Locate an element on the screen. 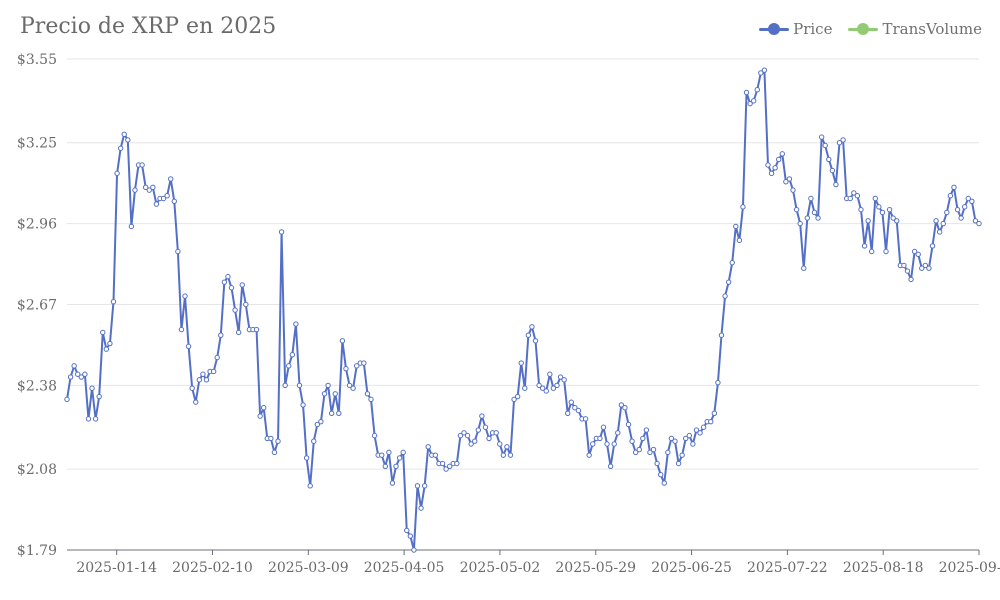  y-tick-label: $2.96 is located at coordinates (37, 225).